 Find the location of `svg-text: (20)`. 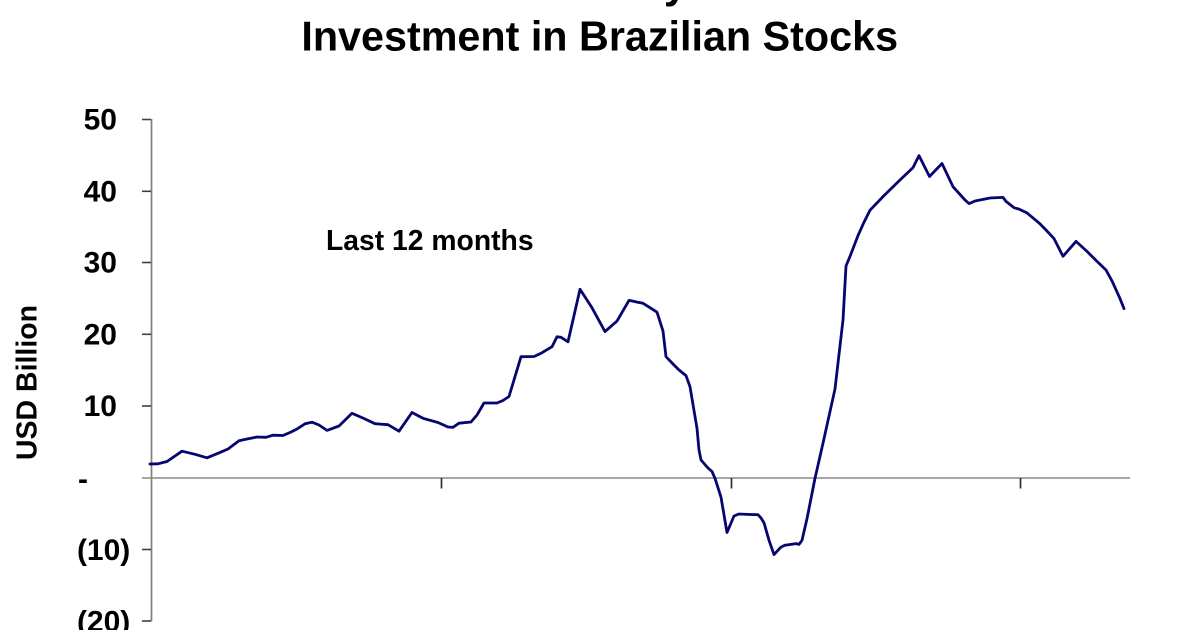

svg-text: (20) is located at coordinates (103, 618).